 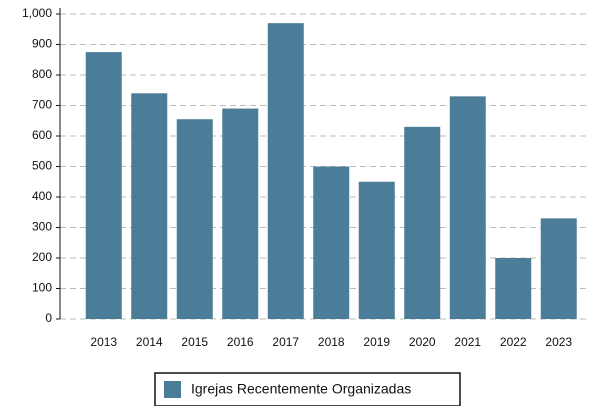 I want to click on x-tick-label: 2021, so click(x=467, y=342).